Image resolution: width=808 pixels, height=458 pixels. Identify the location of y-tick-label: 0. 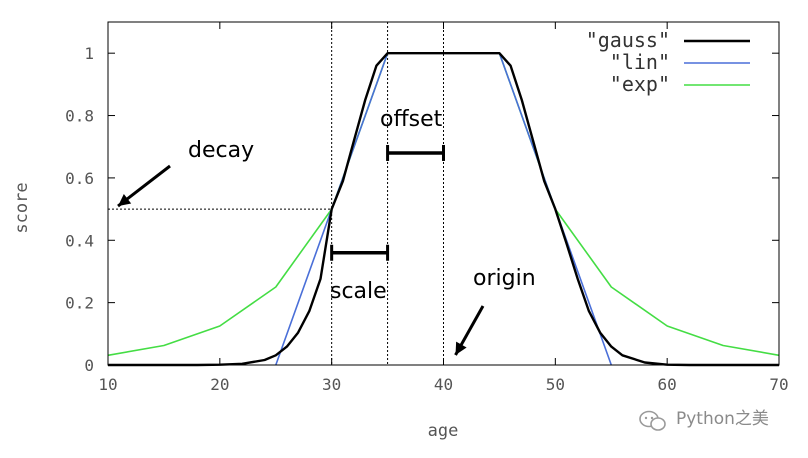
(89, 365).